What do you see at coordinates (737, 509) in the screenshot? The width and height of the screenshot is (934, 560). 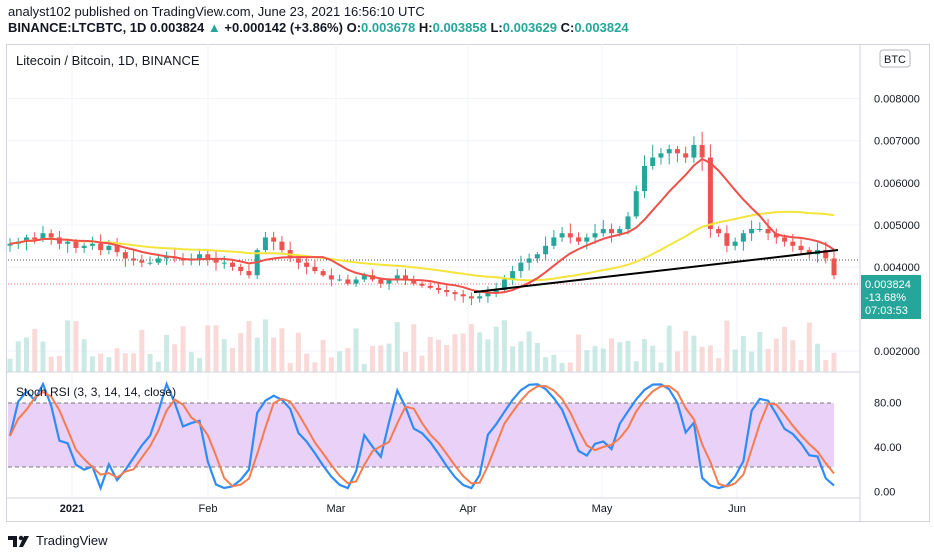 I see `time-tick-label: Jun` at bounding box center [737, 509].